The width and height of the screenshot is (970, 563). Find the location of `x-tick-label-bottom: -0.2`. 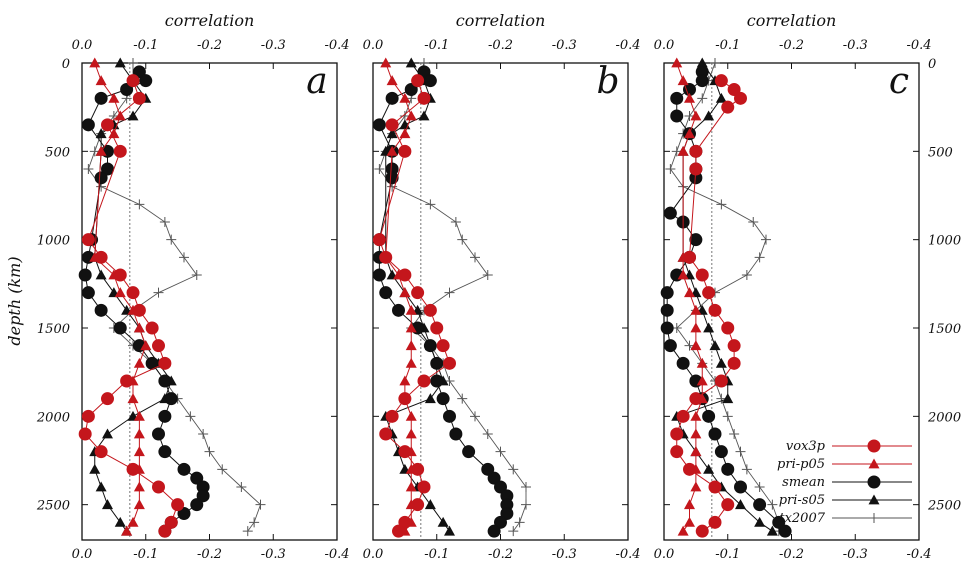

x-tick-label-bottom: -0.2 is located at coordinates (791, 554).